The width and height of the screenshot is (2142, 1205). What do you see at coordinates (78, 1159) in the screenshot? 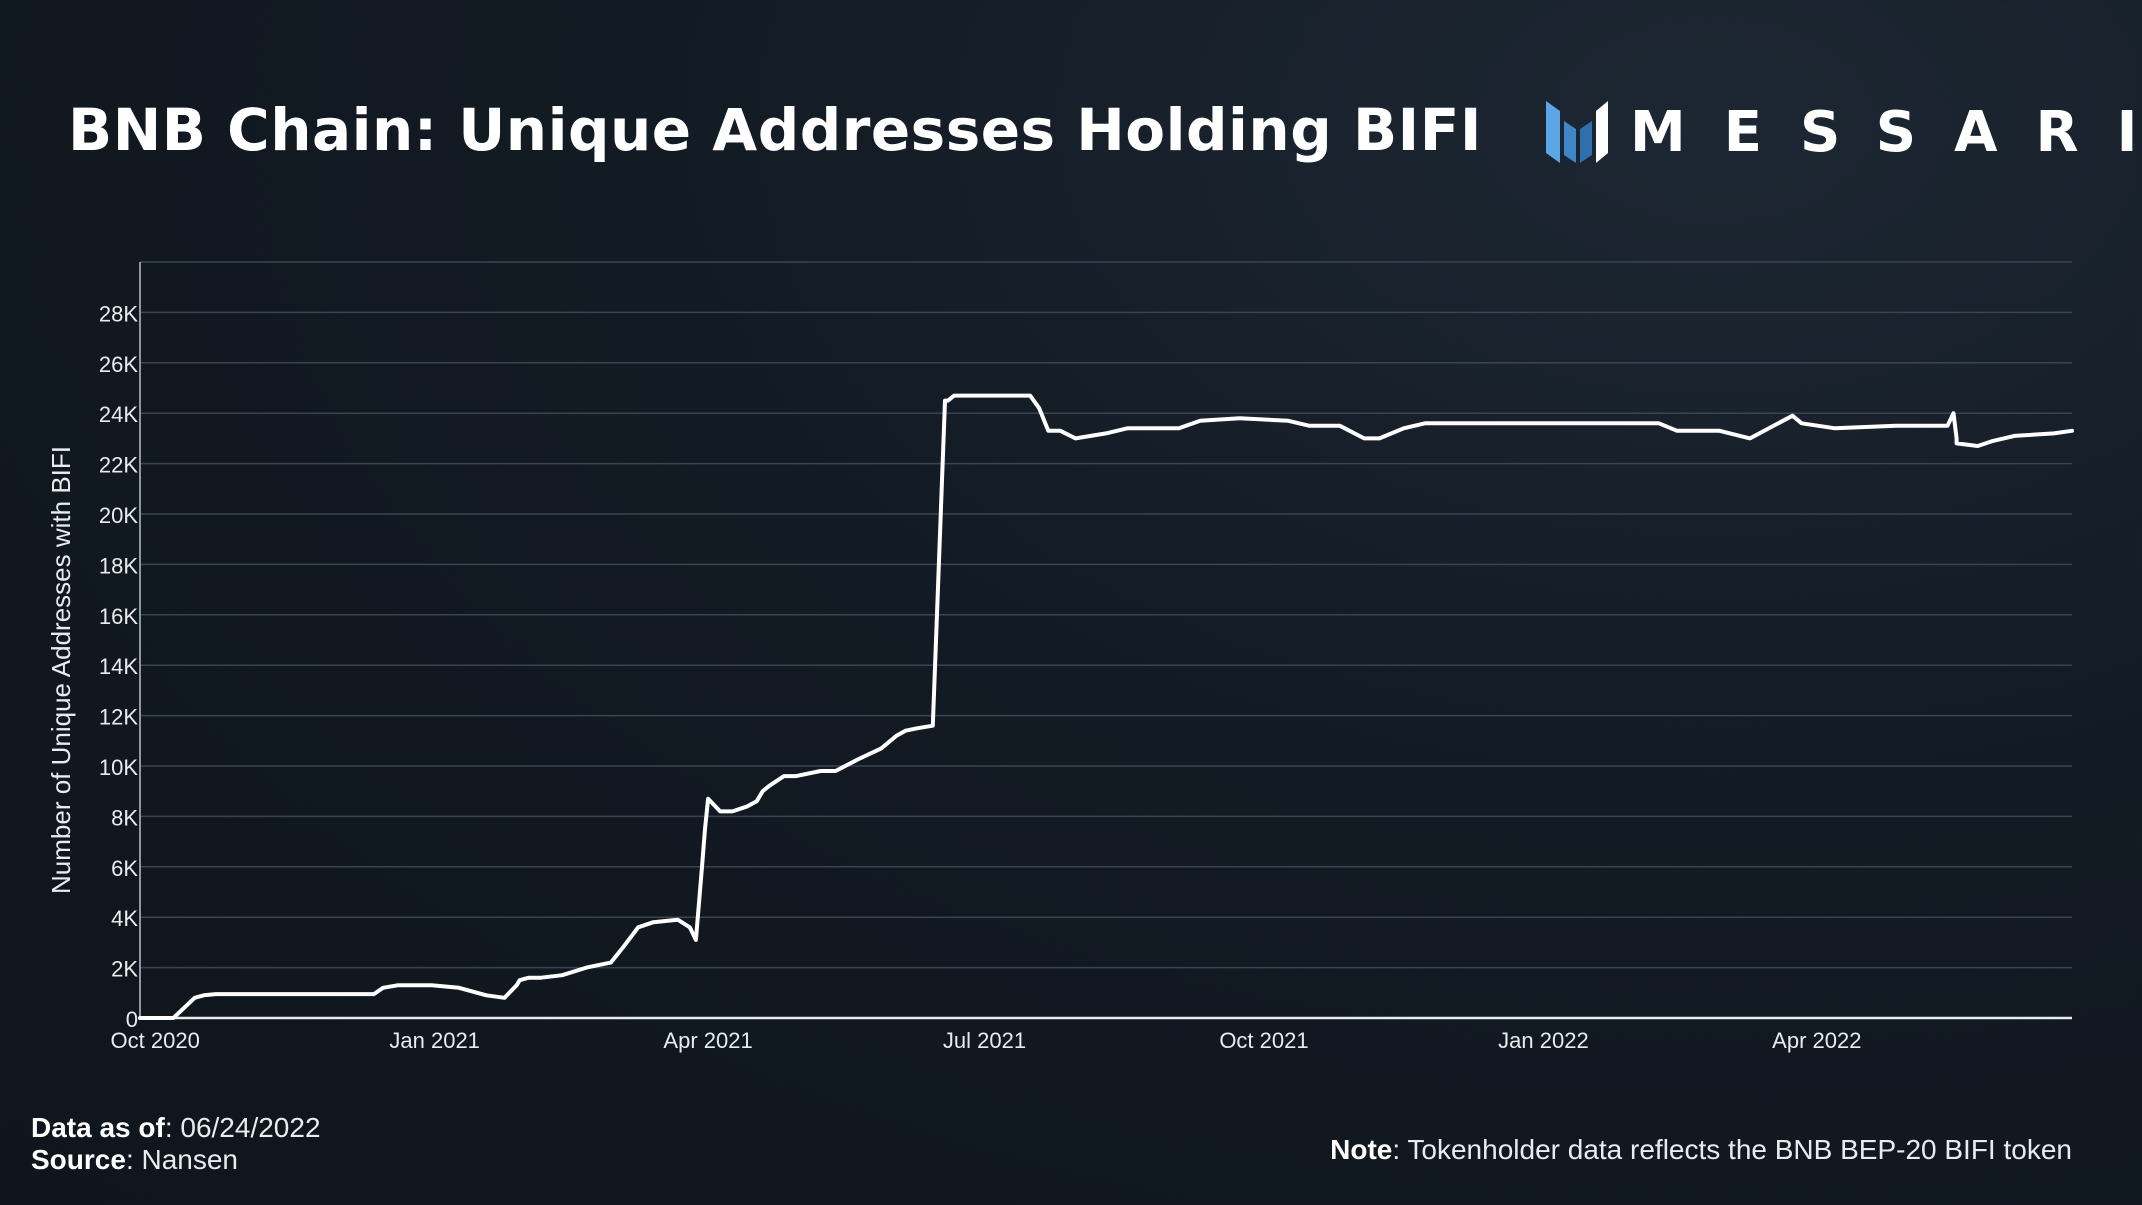
I see `source-label: Source` at bounding box center [78, 1159].